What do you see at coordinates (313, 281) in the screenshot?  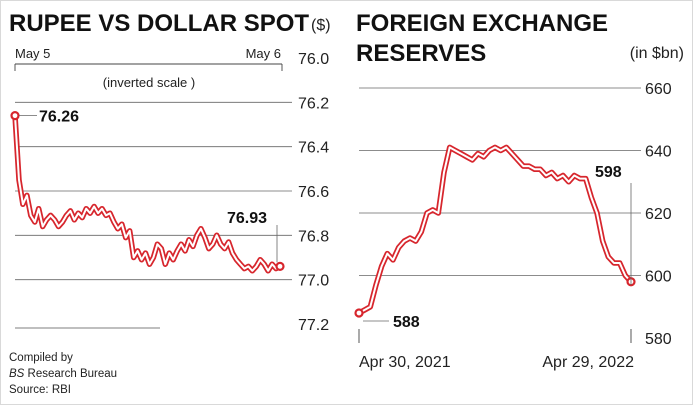 I see `rupee-y-tick-label: 77.0` at bounding box center [313, 281].